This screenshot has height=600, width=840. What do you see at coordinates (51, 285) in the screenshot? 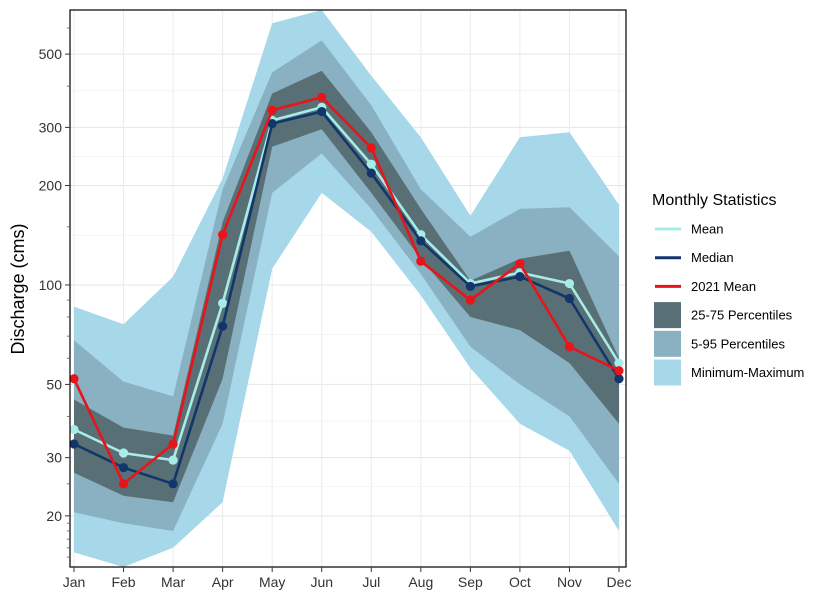
I see `y-tick-label: 100` at bounding box center [51, 285].